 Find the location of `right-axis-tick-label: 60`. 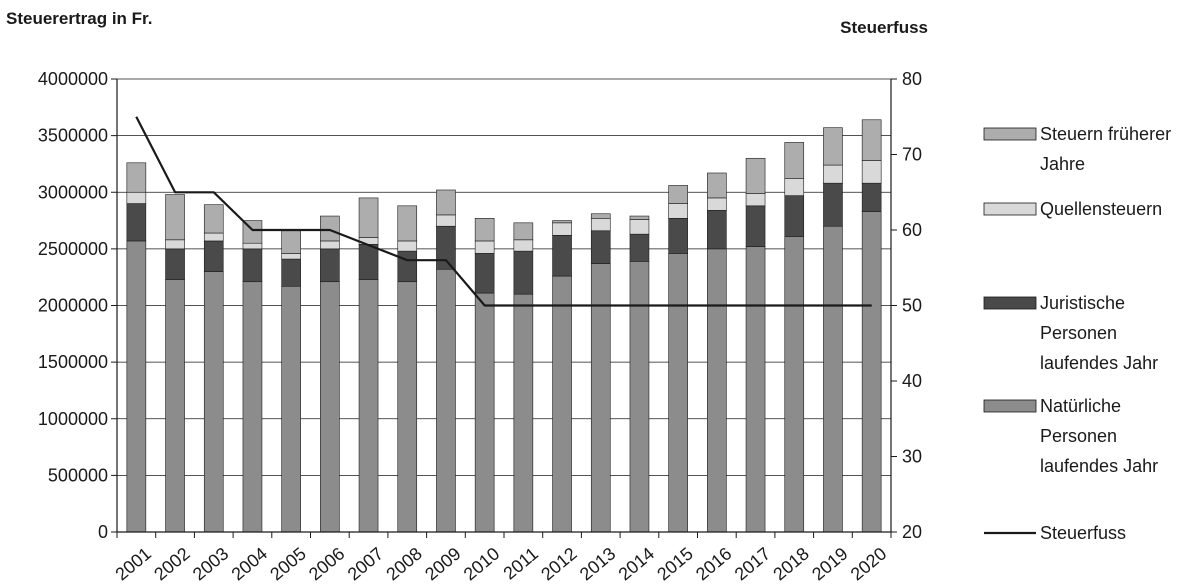

right-axis-tick-label: 60 is located at coordinates (912, 230).